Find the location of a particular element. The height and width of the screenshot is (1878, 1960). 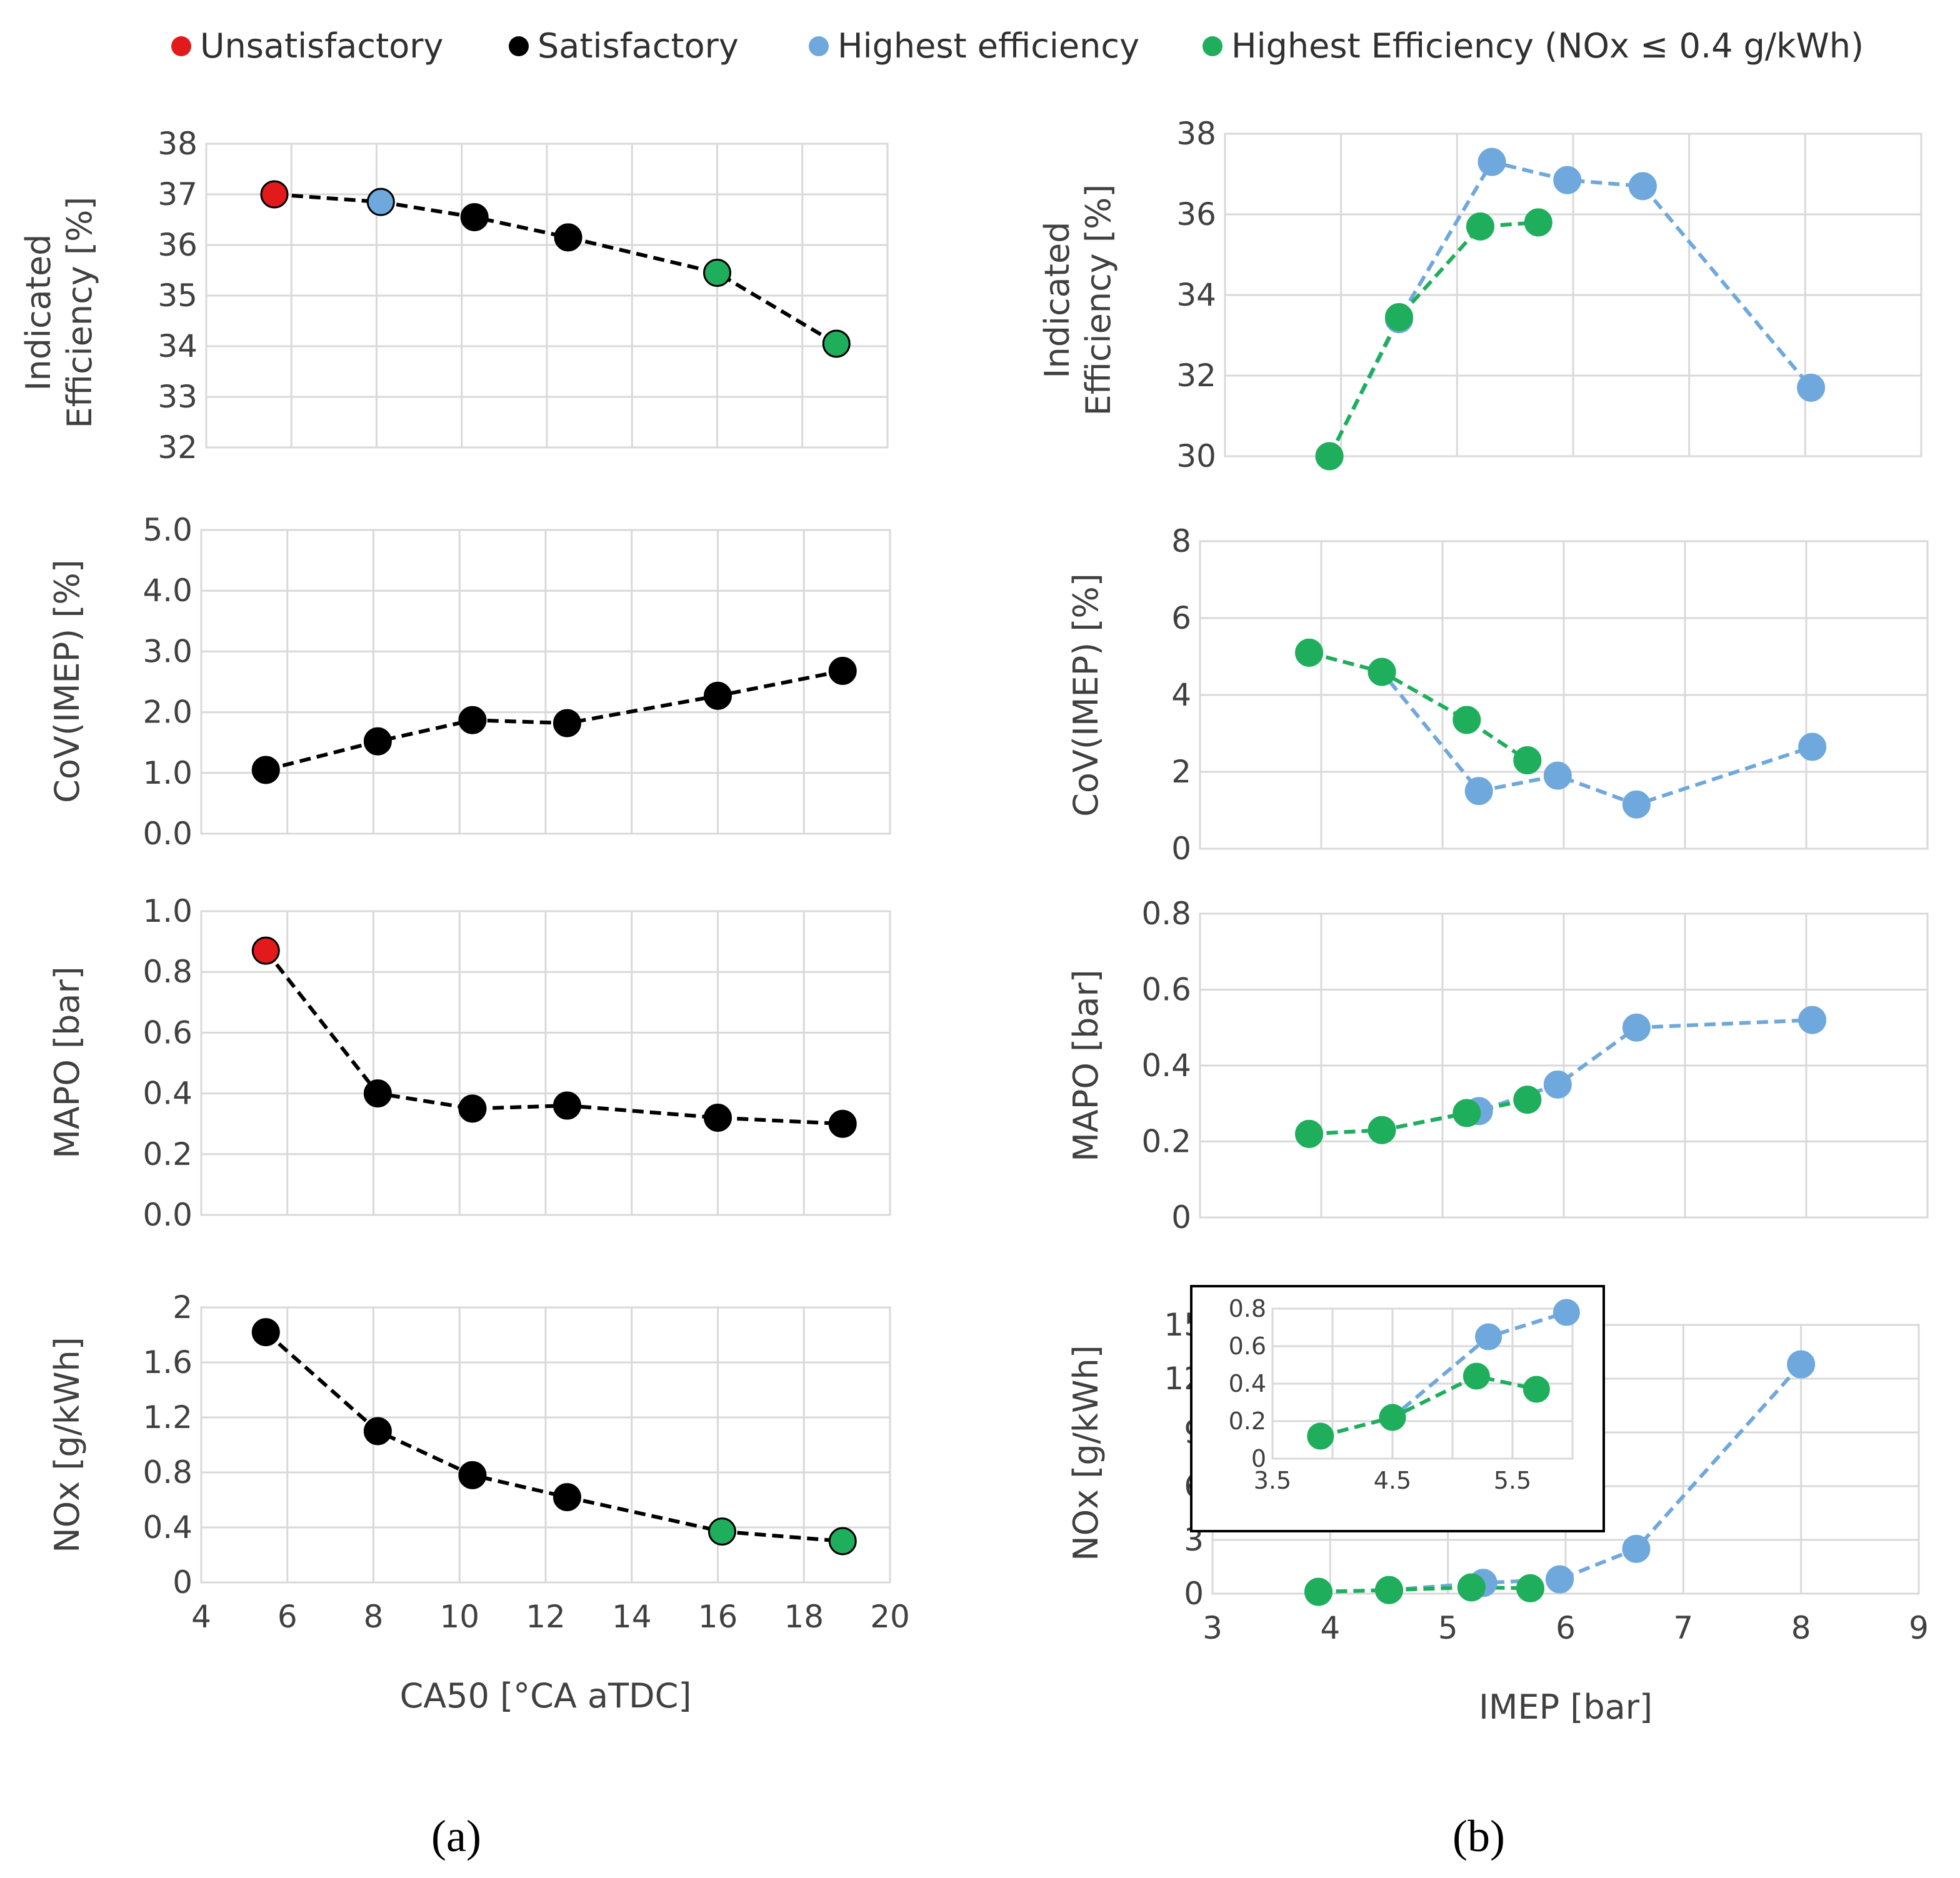

y-tick-label: 5.0 is located at coordinates (167, 530).